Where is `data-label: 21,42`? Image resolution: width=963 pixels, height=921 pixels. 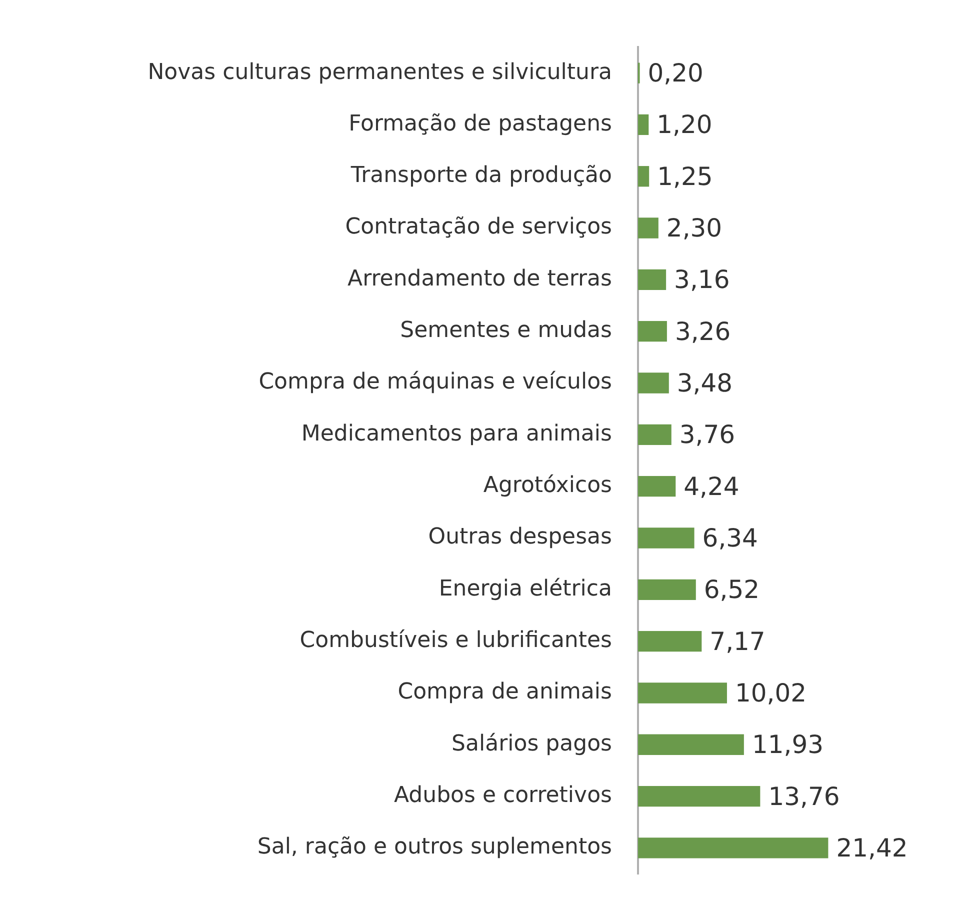 data-label: 21,42 is located at coordinates (872, 847).